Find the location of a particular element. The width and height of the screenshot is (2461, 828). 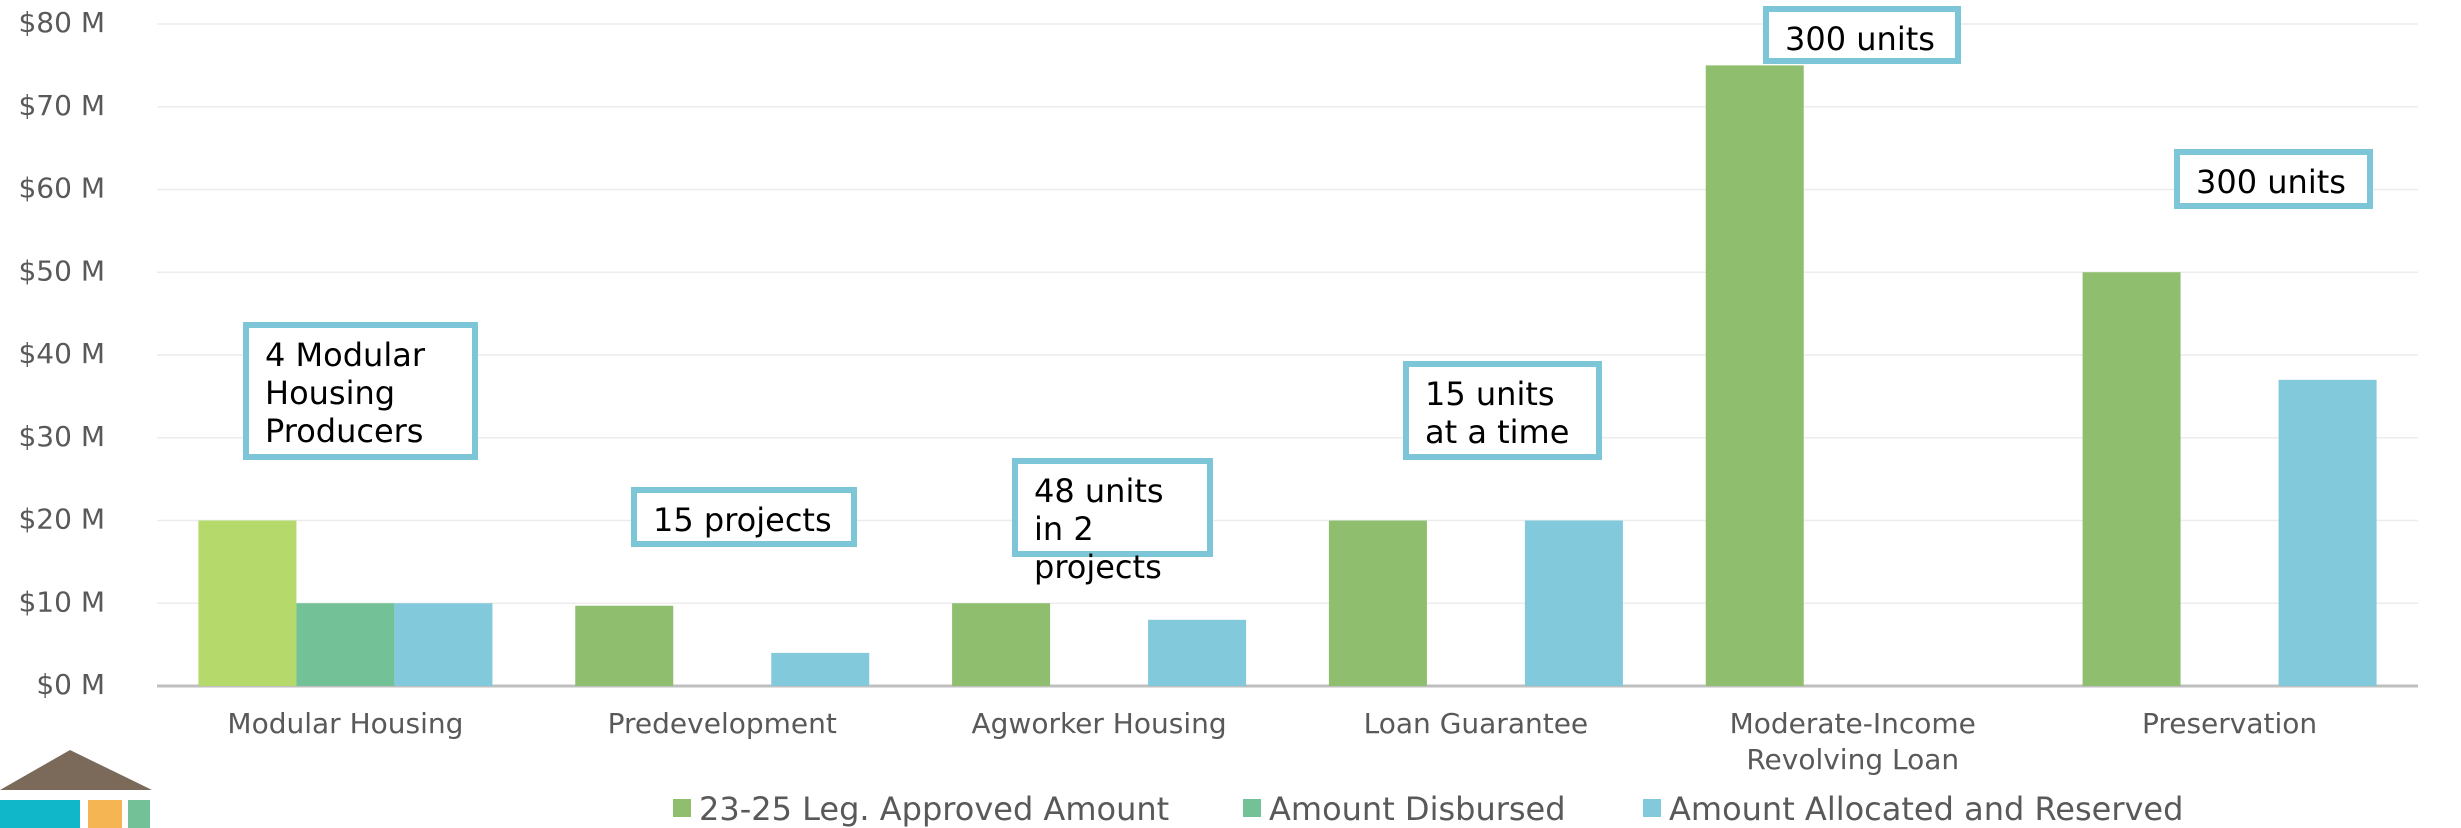

logo-roof is located at coordinates (76, 770).